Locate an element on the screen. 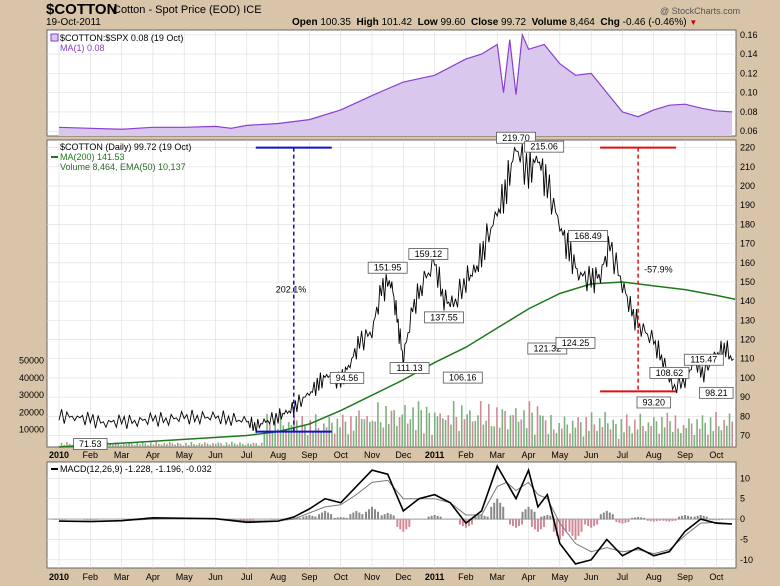 The image size is (780, 586). x-axis-label-bottom: Feb is located at coordinates (91, 577).